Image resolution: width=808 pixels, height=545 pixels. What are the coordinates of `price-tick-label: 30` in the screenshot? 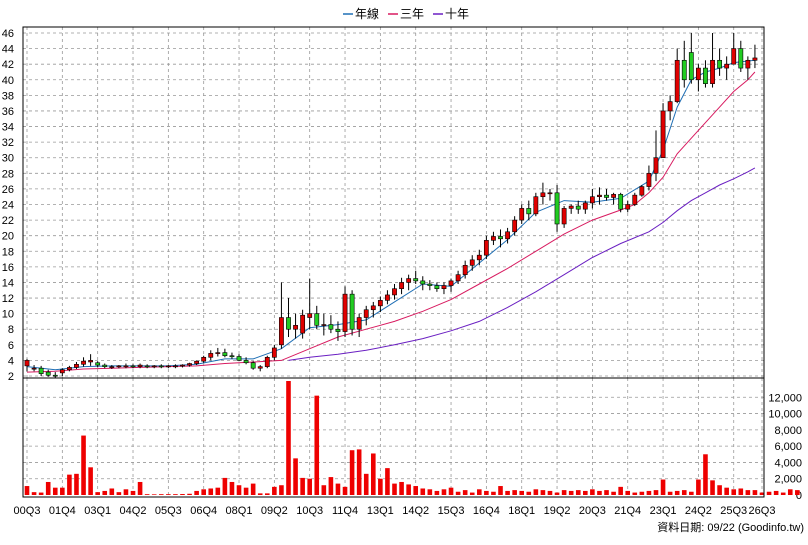 It's located at (8, 159).